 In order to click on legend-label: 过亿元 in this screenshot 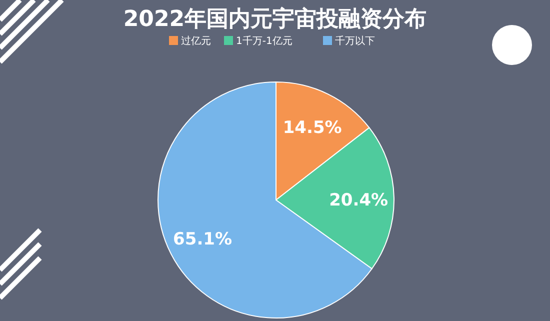, I will do `click(196, 41)`.